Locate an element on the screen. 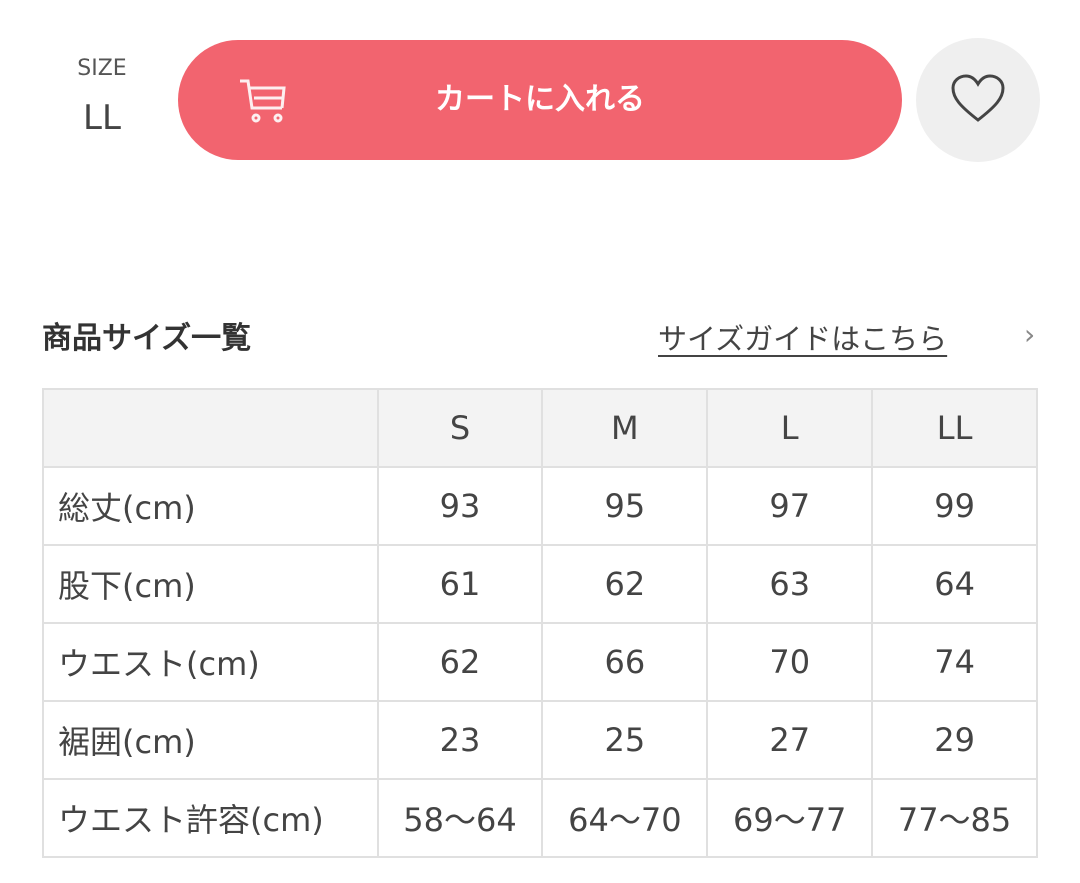  table-cell: 70 is located at coordinates (790, 662).